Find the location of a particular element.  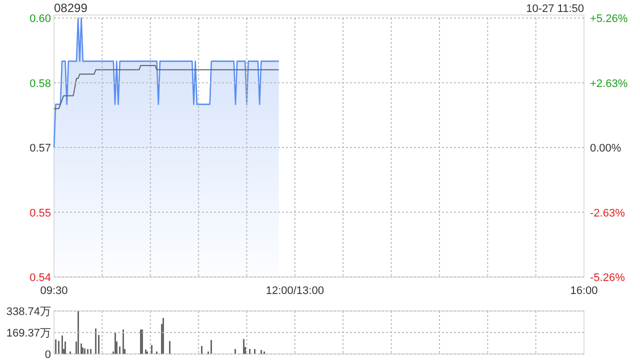

chart-title: 08299 is located at coordinates (71, 8).